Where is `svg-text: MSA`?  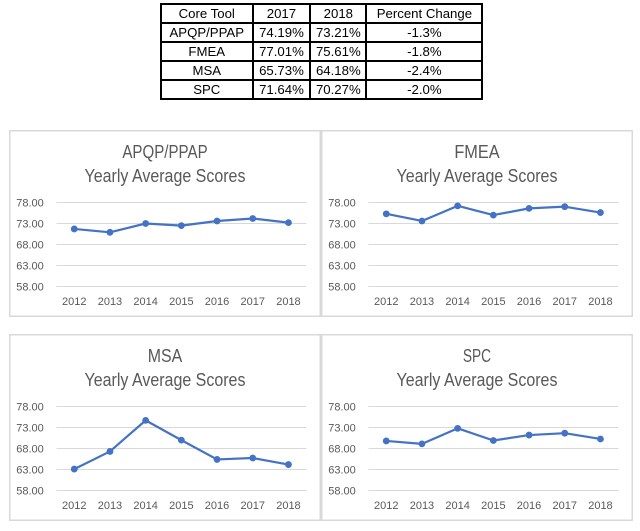 svg-text: MSA is located at coordinates (165, 356).